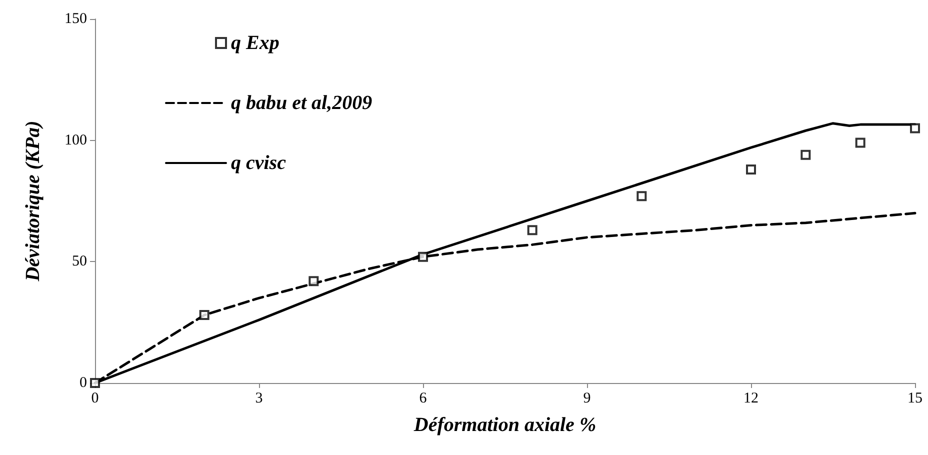 The width and height of the screenshot is (928, 455). Describe the element at coordinates (751, 398) in the screenshot. I see `x-tick-label: 12` at that location.